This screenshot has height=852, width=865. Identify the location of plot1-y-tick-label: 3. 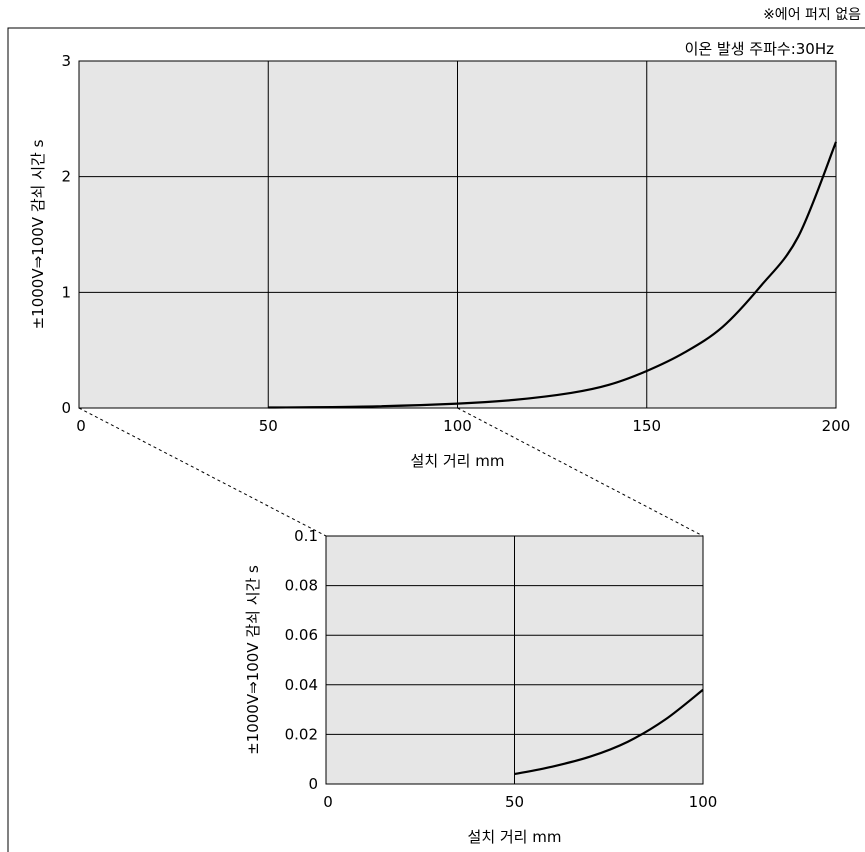
(66, 61).